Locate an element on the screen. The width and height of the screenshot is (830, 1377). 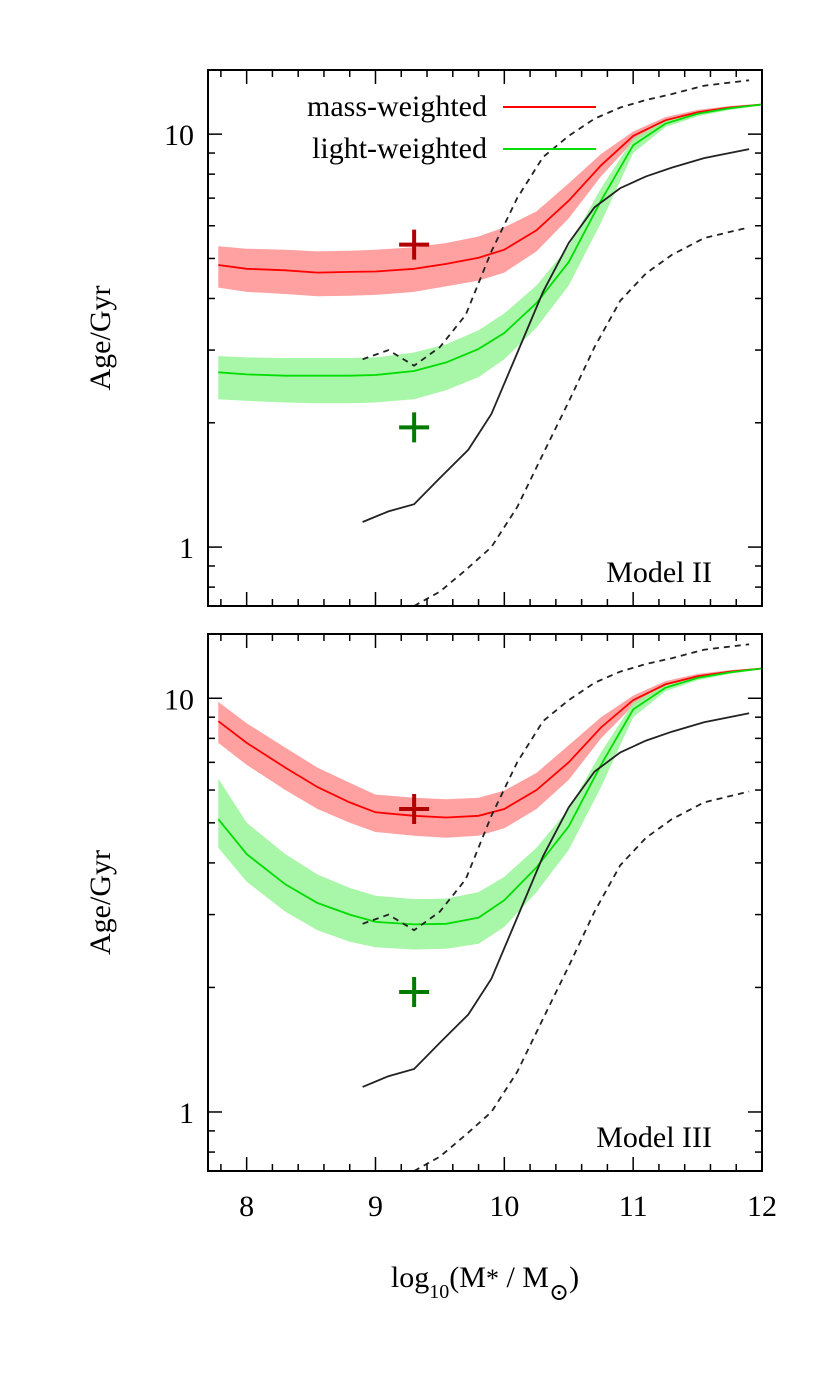
x-axis-label-part-0: log is located at coordinates (410, 1277).